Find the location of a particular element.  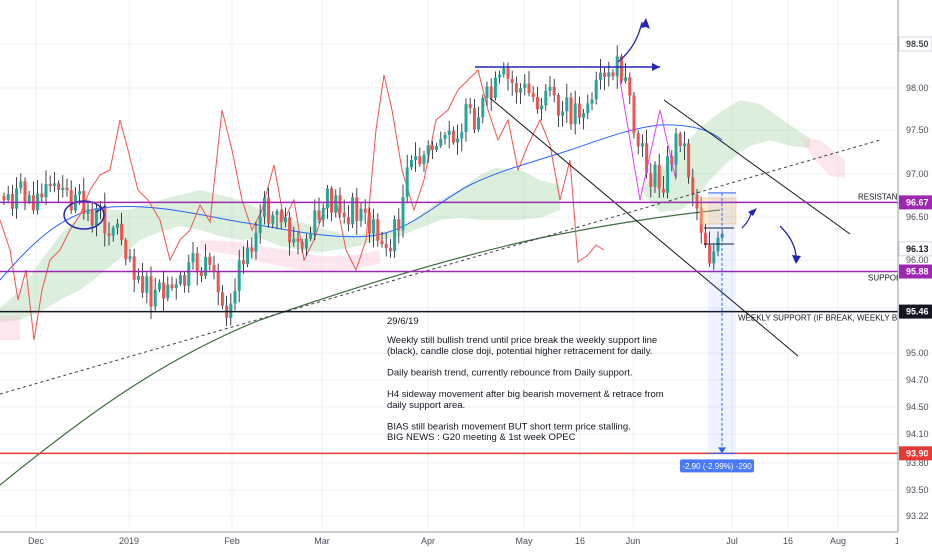

x-tick-label: 2019 is located at coordinates (129, 541).